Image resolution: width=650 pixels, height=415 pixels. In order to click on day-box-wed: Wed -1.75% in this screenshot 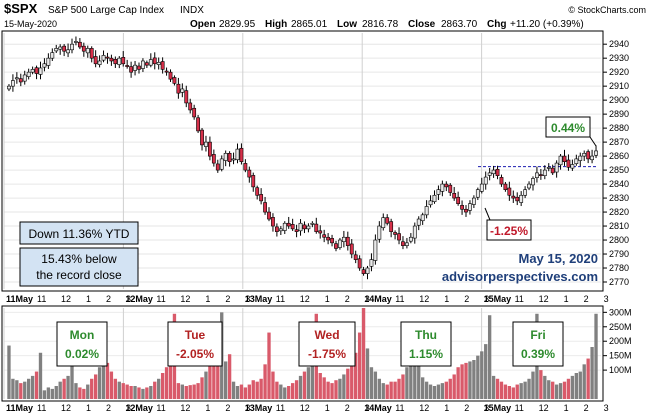, I will do `click(327, 344)`.